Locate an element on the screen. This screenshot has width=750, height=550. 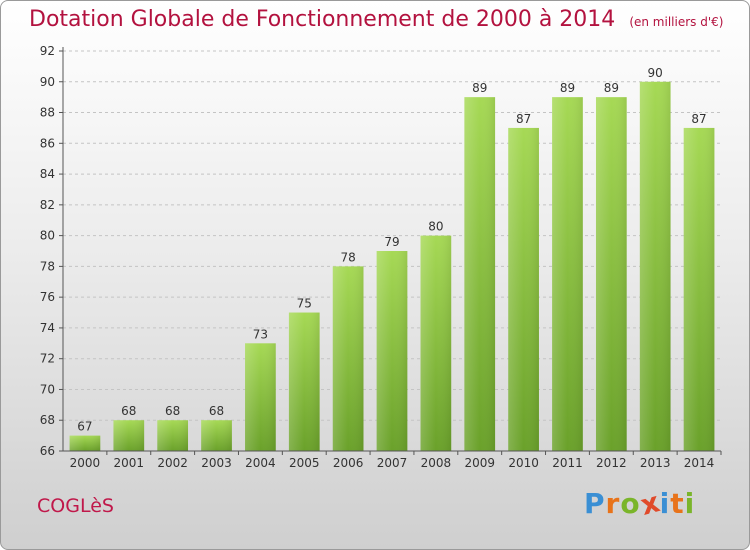
data-label: 67 is located at coordinates (84, 427).